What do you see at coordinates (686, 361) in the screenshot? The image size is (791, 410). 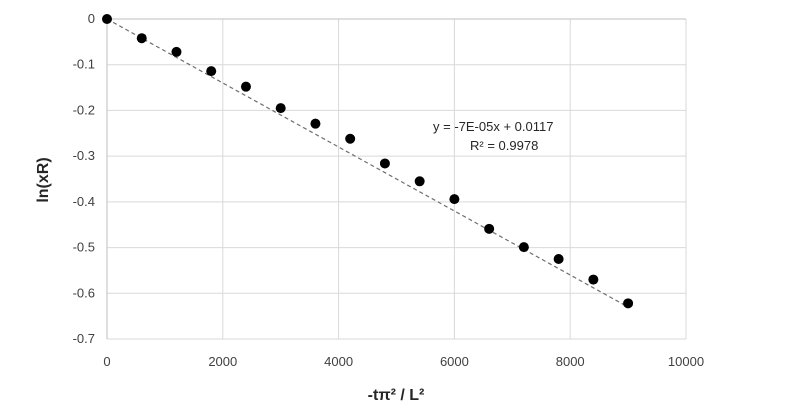 I see `x-tick-label: 10000` at bounding box center [686, 361].